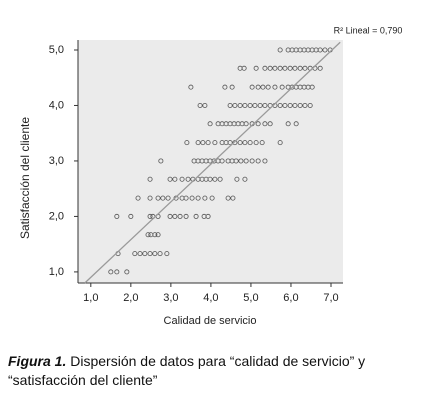 The height and width of the screenshot is (408, 431). Describe the element at coordinates (170, 298) in the screenshot. I see `x-tick-label: 3,0` at that location.